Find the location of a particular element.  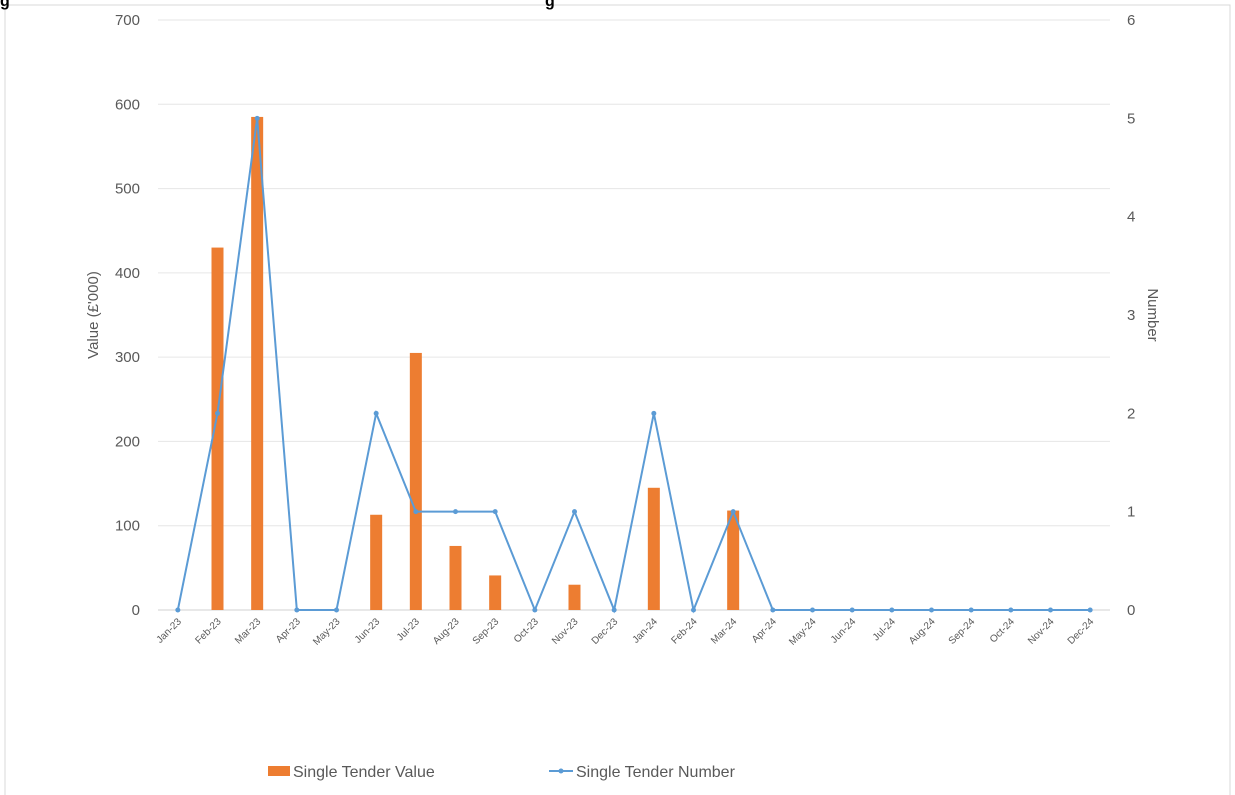

legend-swatch-value is located at coordinates (279, 771).